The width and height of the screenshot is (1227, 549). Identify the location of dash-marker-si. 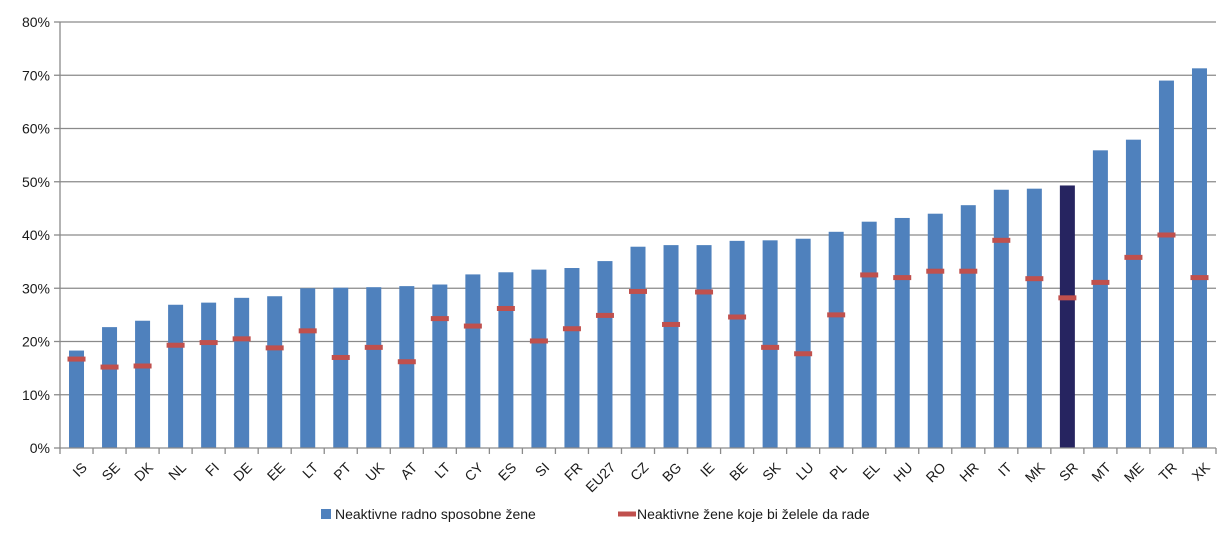
(538, 341).